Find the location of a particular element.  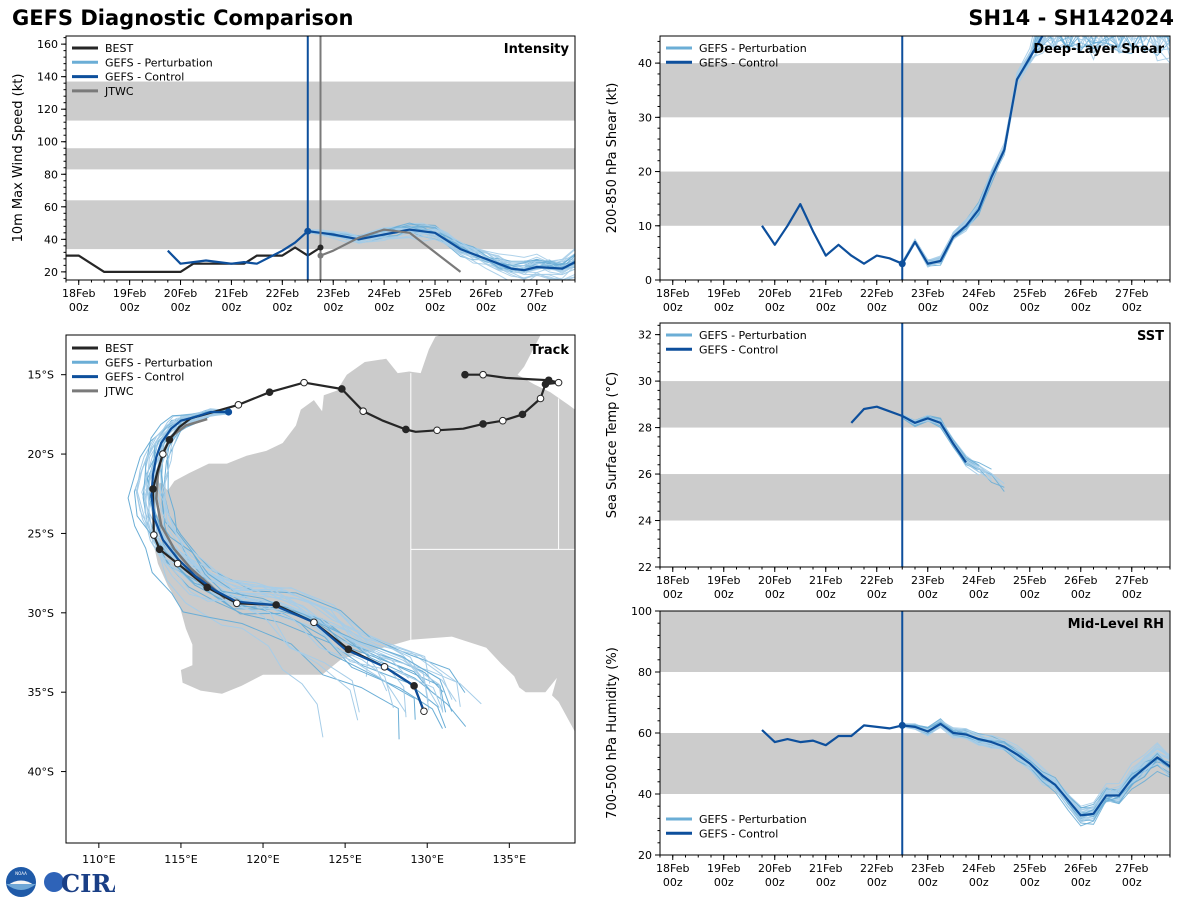

y-tick-label: 160 is located at coordinates (47, 44).